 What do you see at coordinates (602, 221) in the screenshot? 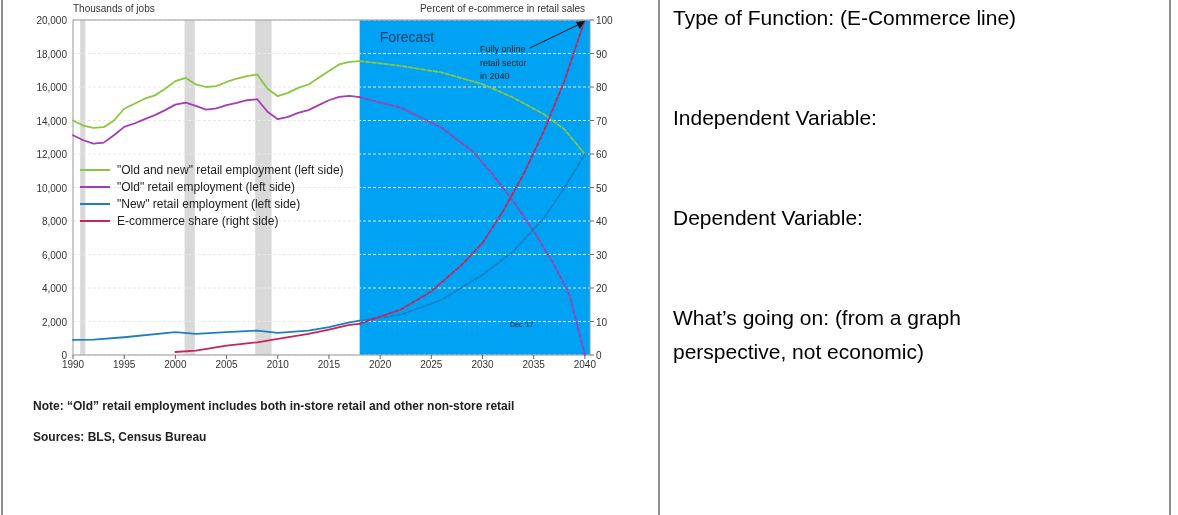
I see `y2-tick-label: 40` at bounding box center [602, 221].